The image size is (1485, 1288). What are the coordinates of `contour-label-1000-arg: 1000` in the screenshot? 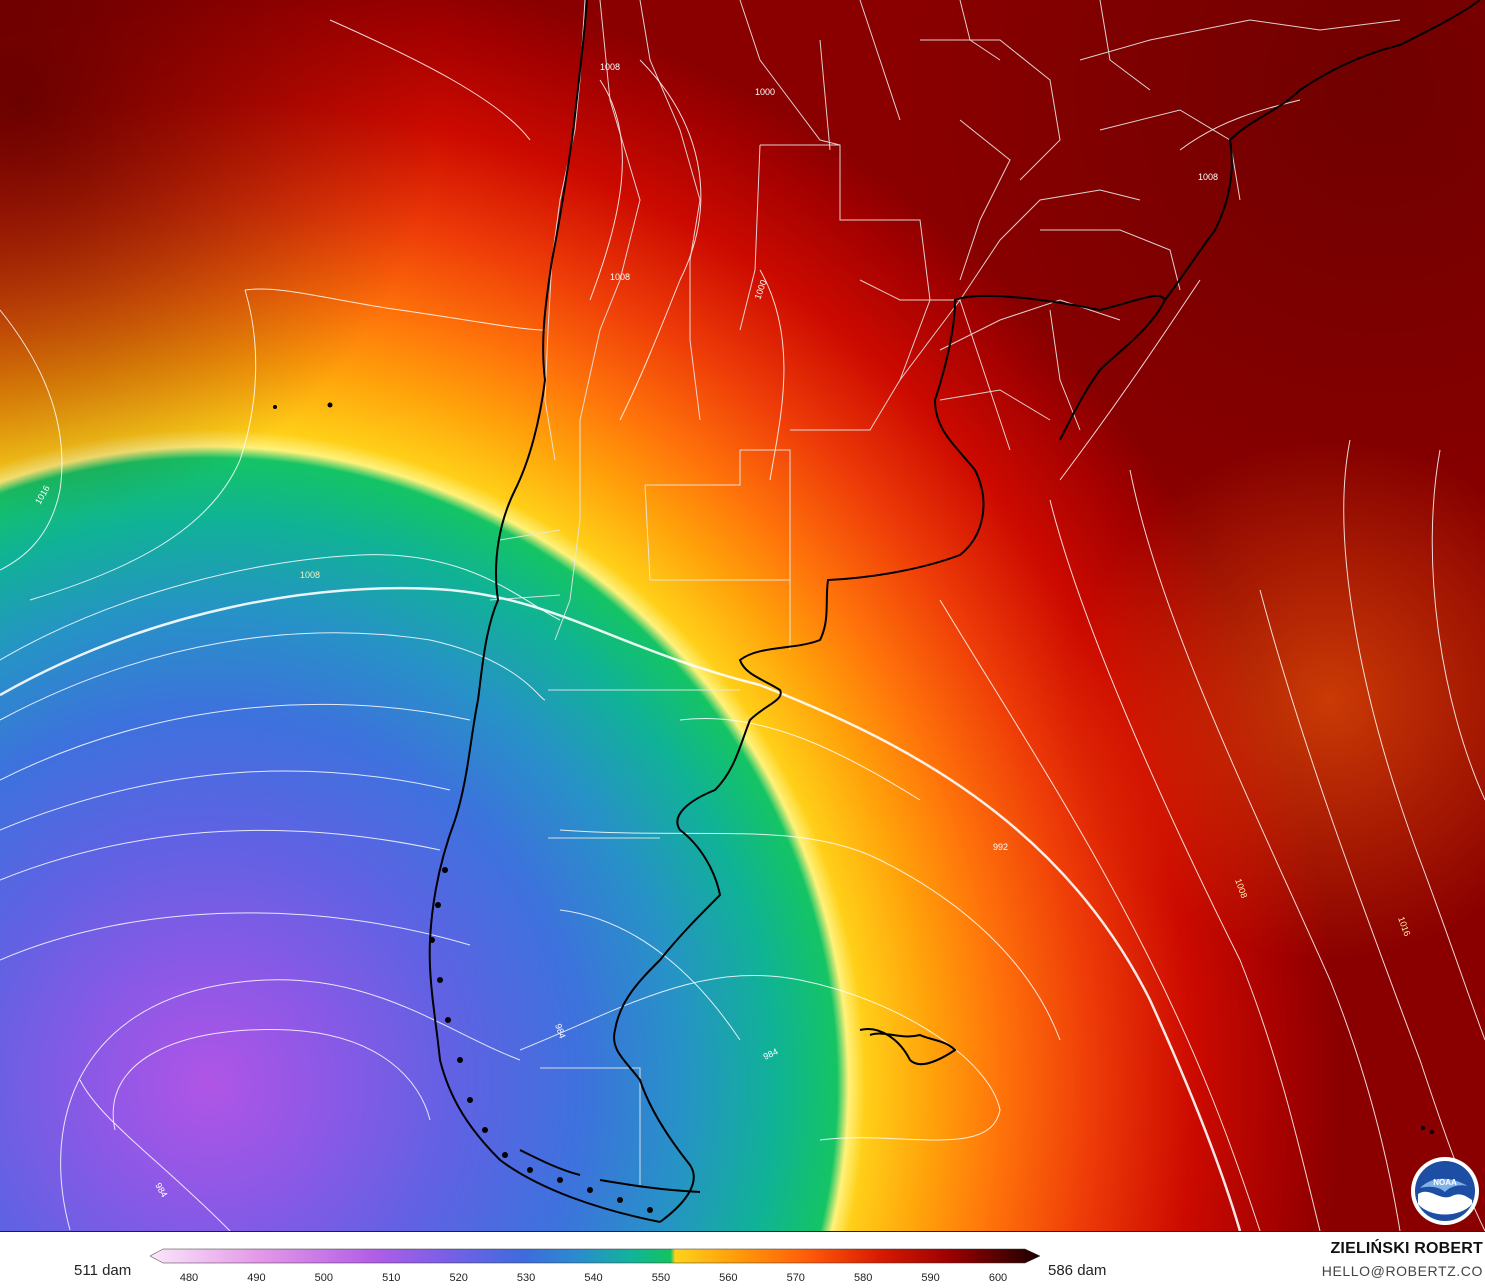 It's located at (760, 289).